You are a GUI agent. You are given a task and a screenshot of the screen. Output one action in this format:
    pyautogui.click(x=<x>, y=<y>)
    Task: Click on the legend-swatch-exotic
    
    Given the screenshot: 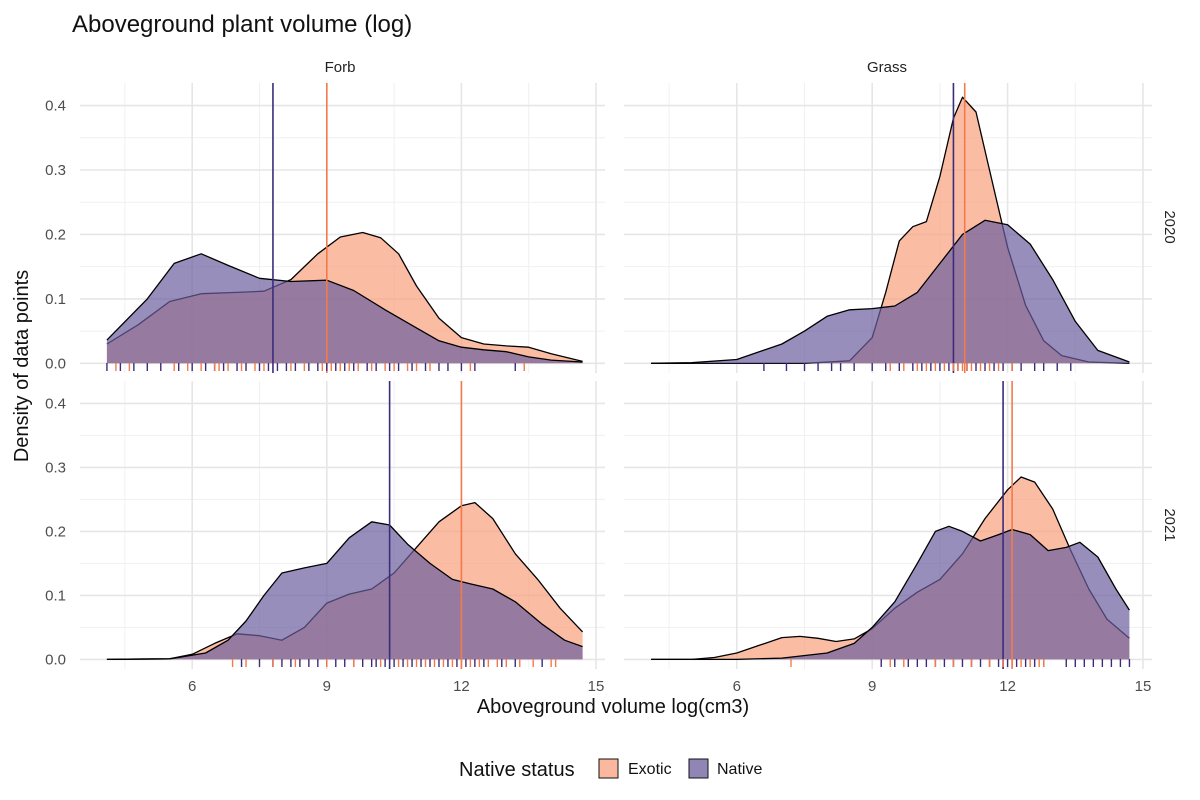 What is the action you would take?
    pyautogui.click(x=608, y=768)
    